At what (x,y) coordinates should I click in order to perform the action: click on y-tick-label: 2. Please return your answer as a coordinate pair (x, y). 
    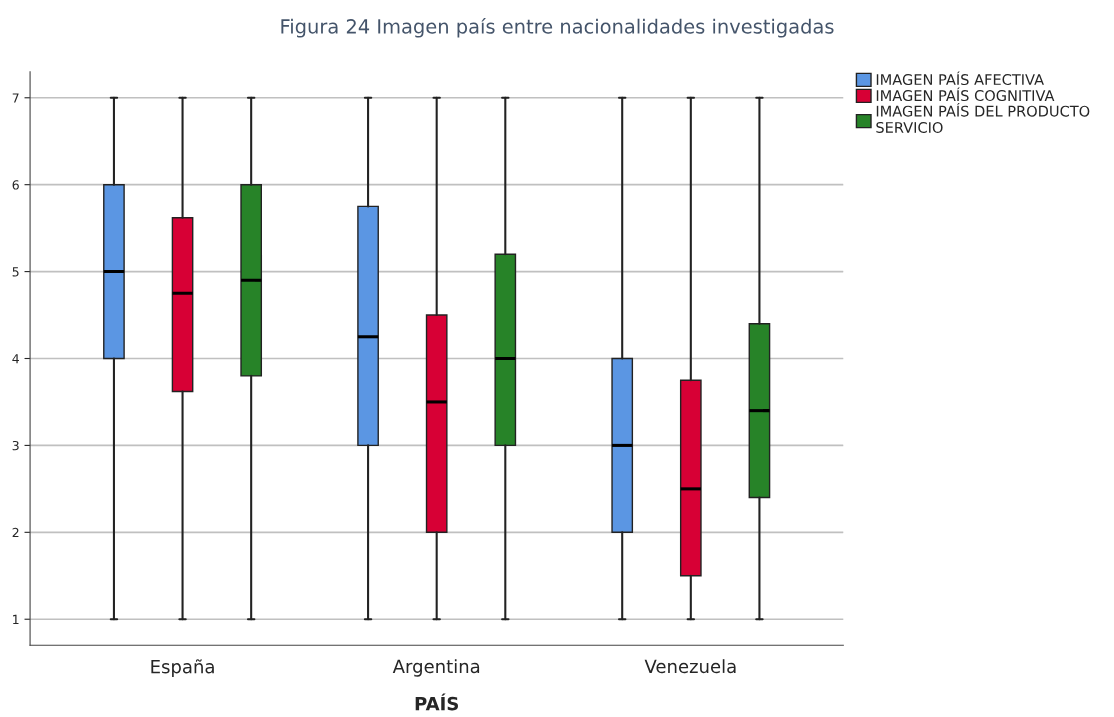
    Looking at the image, I should click on (15, 532).